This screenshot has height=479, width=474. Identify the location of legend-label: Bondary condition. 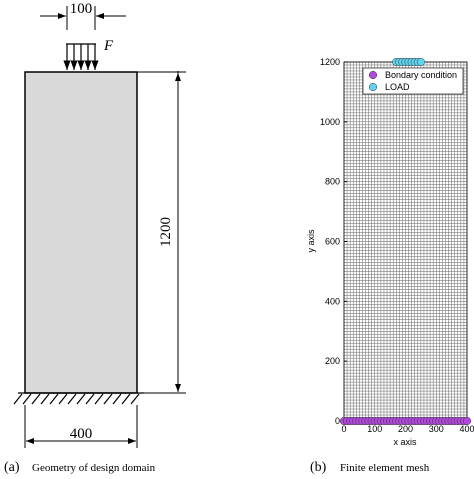
(421, 75).